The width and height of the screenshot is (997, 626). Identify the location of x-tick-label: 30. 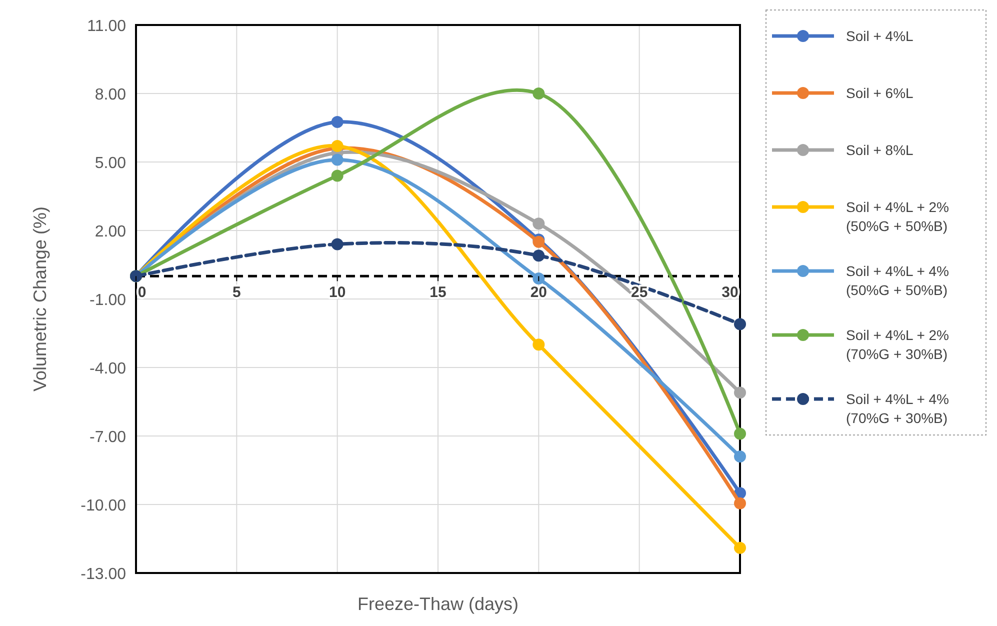
(730, 293).